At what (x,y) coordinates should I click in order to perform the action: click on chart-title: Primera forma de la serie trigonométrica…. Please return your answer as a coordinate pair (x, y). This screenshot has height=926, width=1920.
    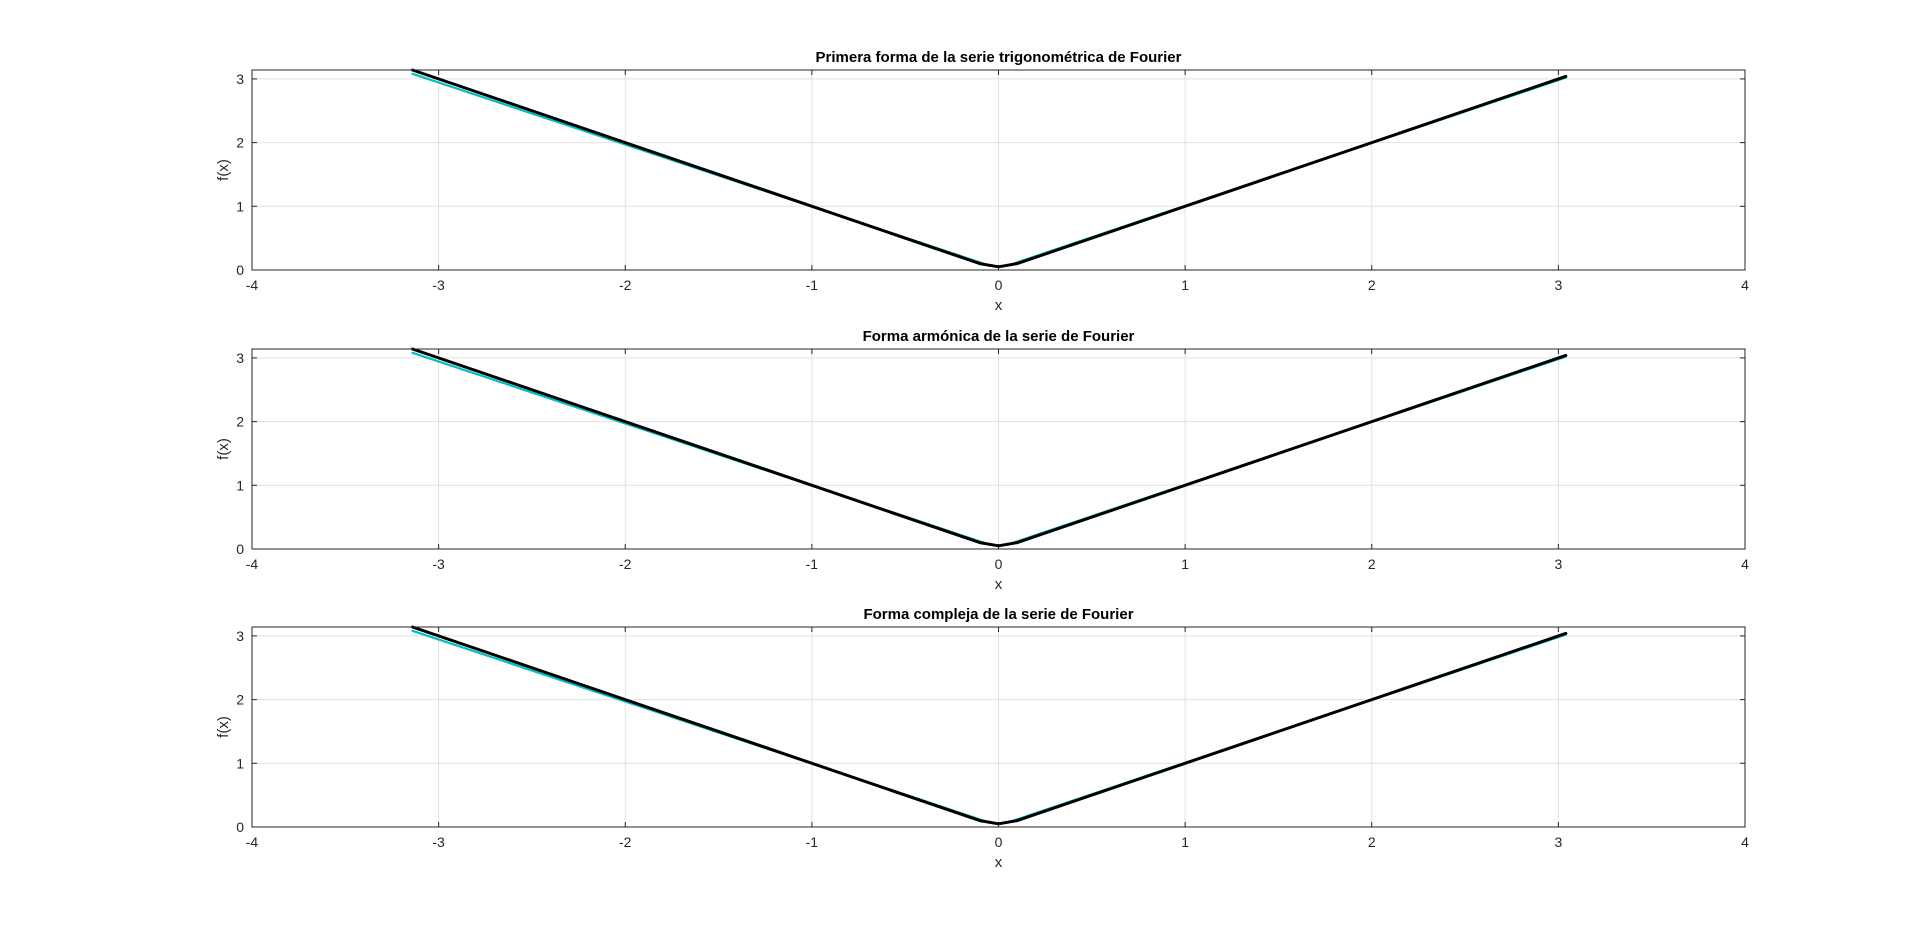
    Looking at the image, I should click on (999, 57).